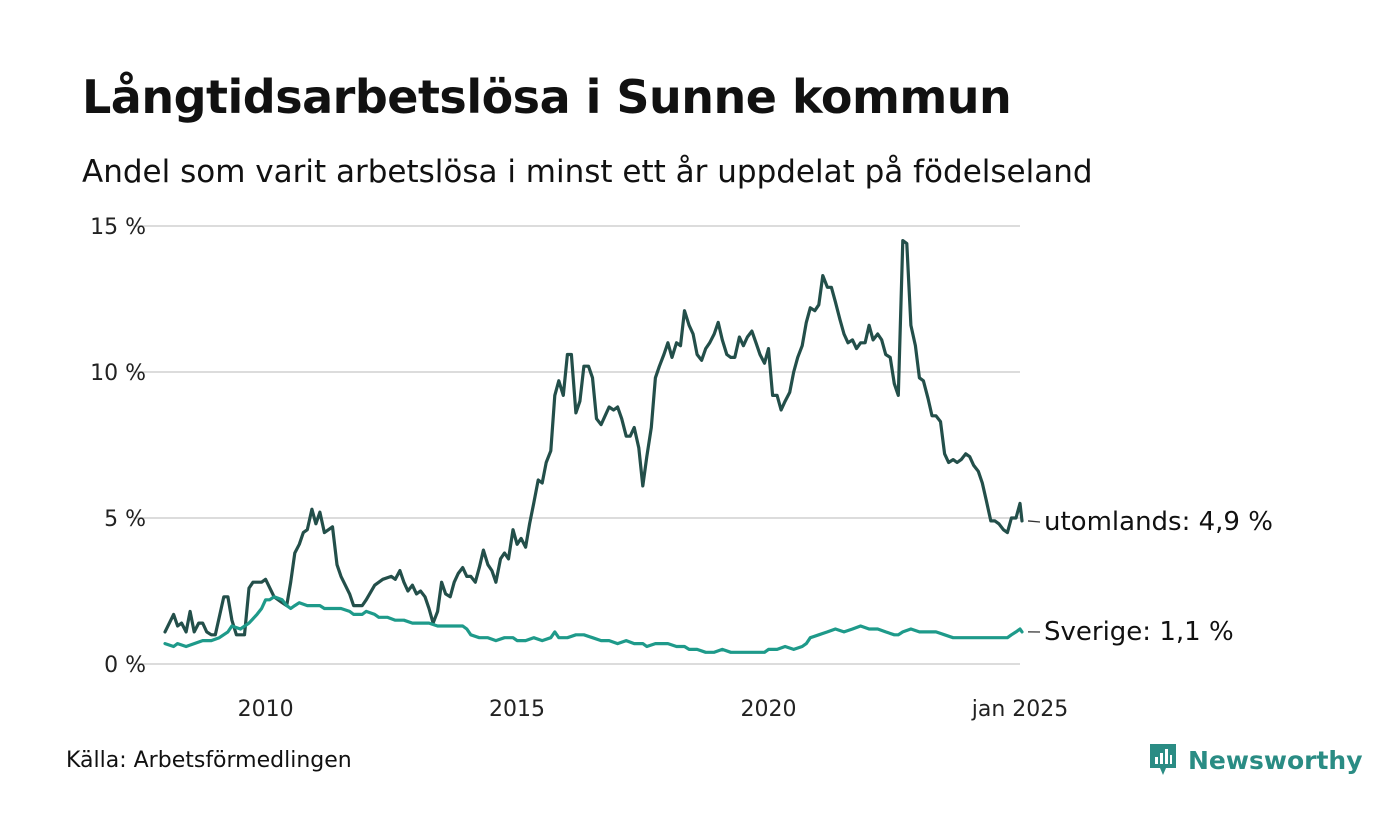 Image resolution: width=1400 pixels, height=840 pixels. I want to click on source-note: Källa: Arbetsförmedlingen, so click(209, 760).